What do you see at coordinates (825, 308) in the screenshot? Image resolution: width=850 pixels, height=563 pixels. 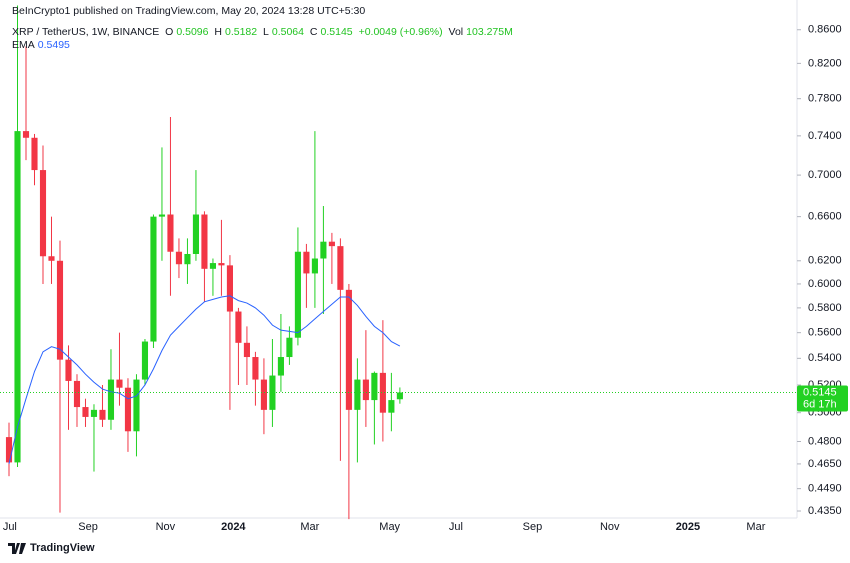 I see `y-tick-label: 0.5800` at bounding box center [825, 308].